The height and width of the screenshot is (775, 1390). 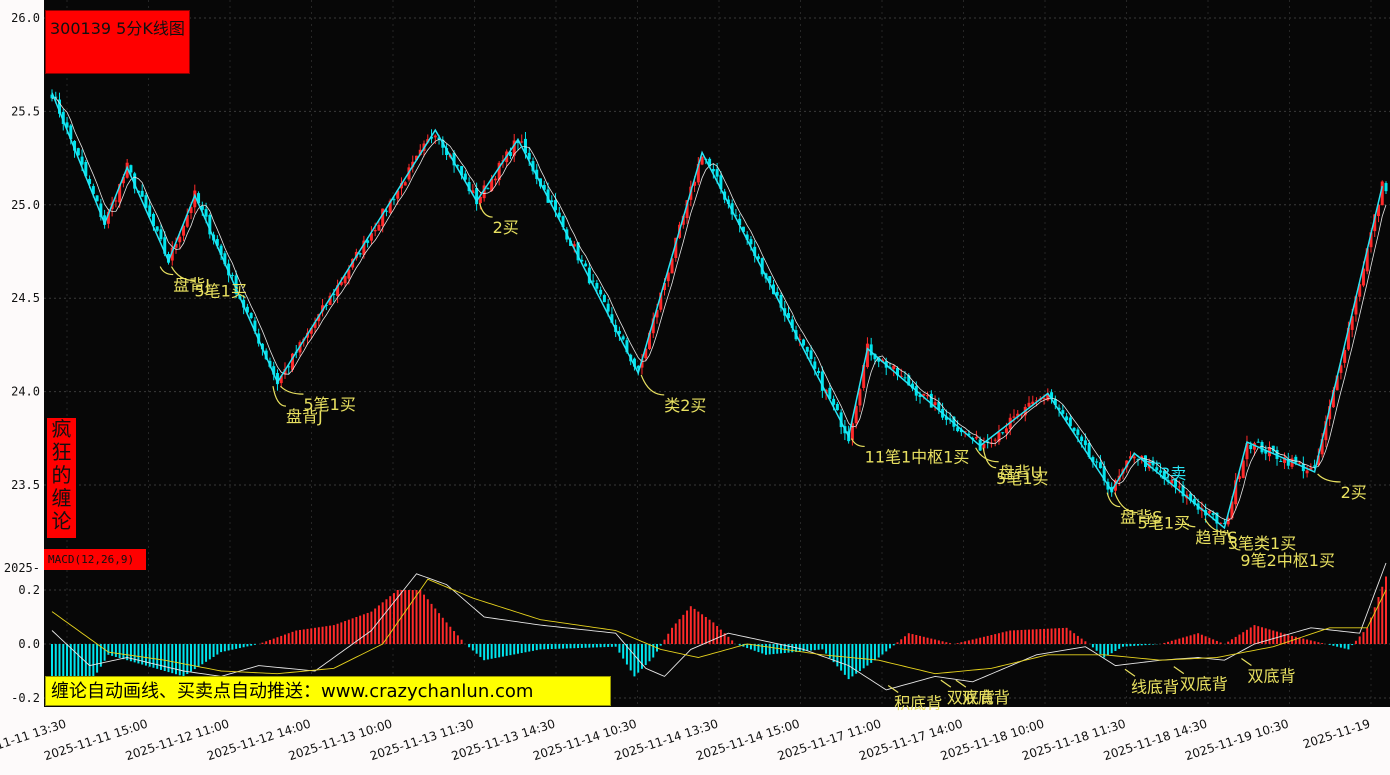 What do you see at coordinates (117, 42) in the screenshot?
I see `chart-title-box: 300139 5分K线图` at bounding box center [117, 42].